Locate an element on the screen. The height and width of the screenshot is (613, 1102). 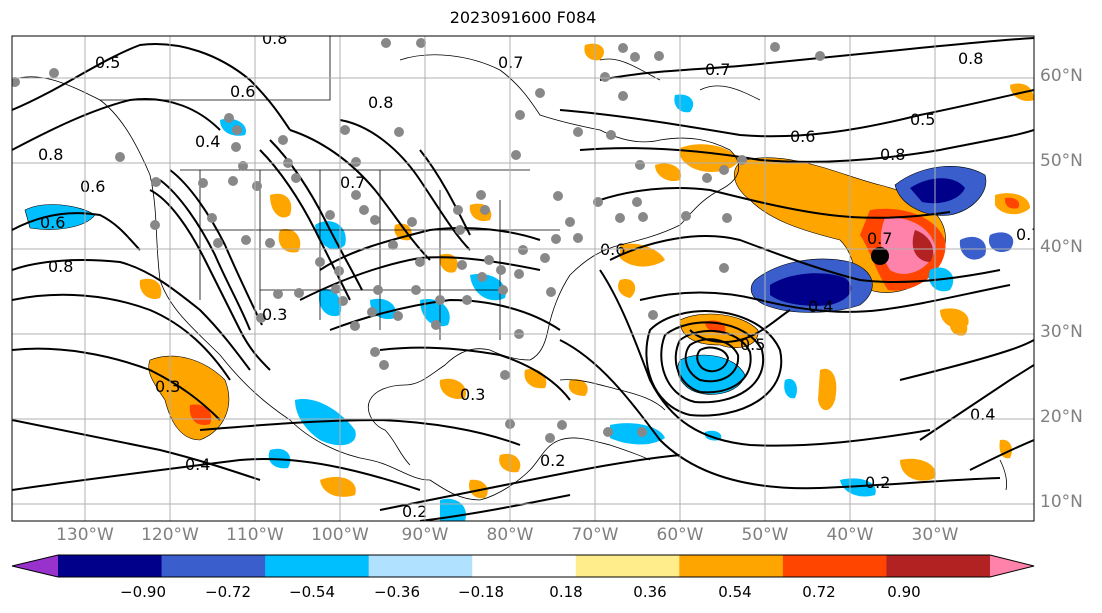
lat-label: 60°N is located at coordinates (1061, 76).